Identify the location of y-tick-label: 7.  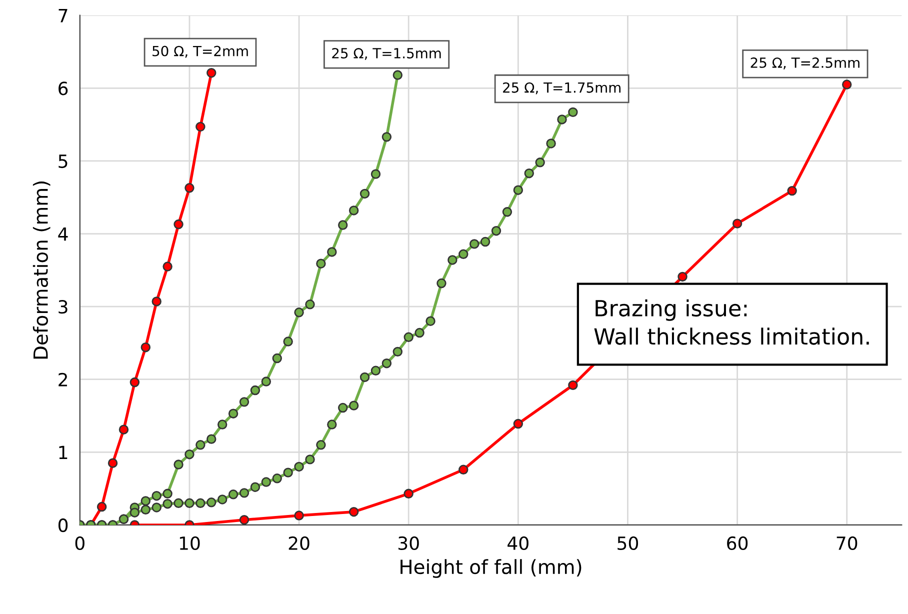
(63, 15).